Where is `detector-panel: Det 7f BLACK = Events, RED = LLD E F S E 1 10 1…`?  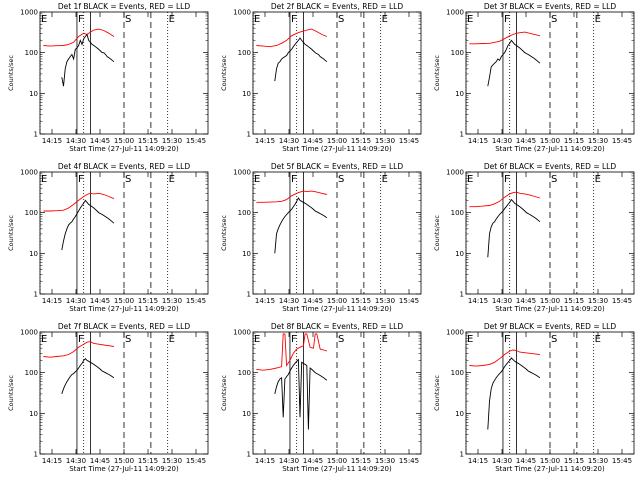 detector-panel: Det 7f BLACK = Events, RED = LLD E F S E 1 10 1… is located at coordinates (106, 400).